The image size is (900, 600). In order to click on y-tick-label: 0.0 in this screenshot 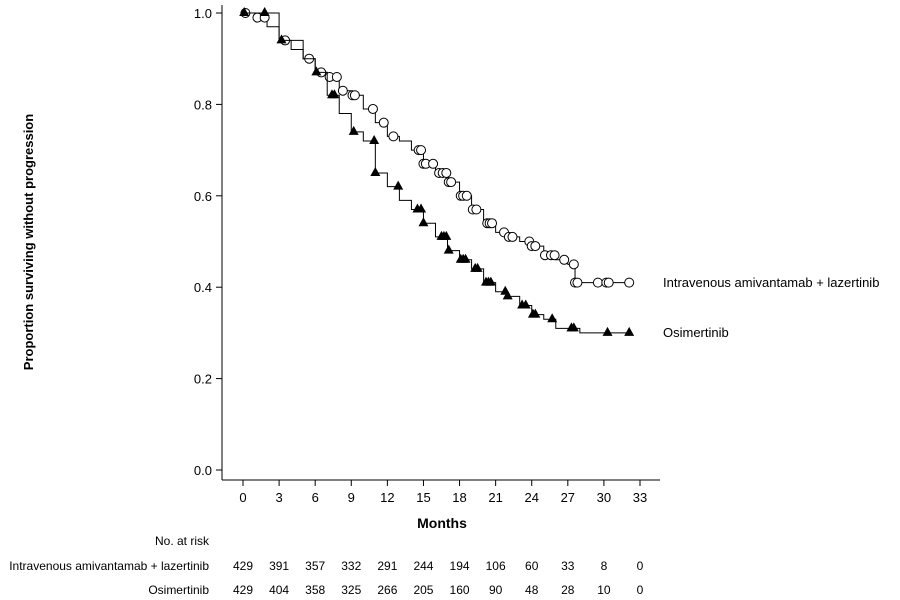, I will do `click(203, 470)`.